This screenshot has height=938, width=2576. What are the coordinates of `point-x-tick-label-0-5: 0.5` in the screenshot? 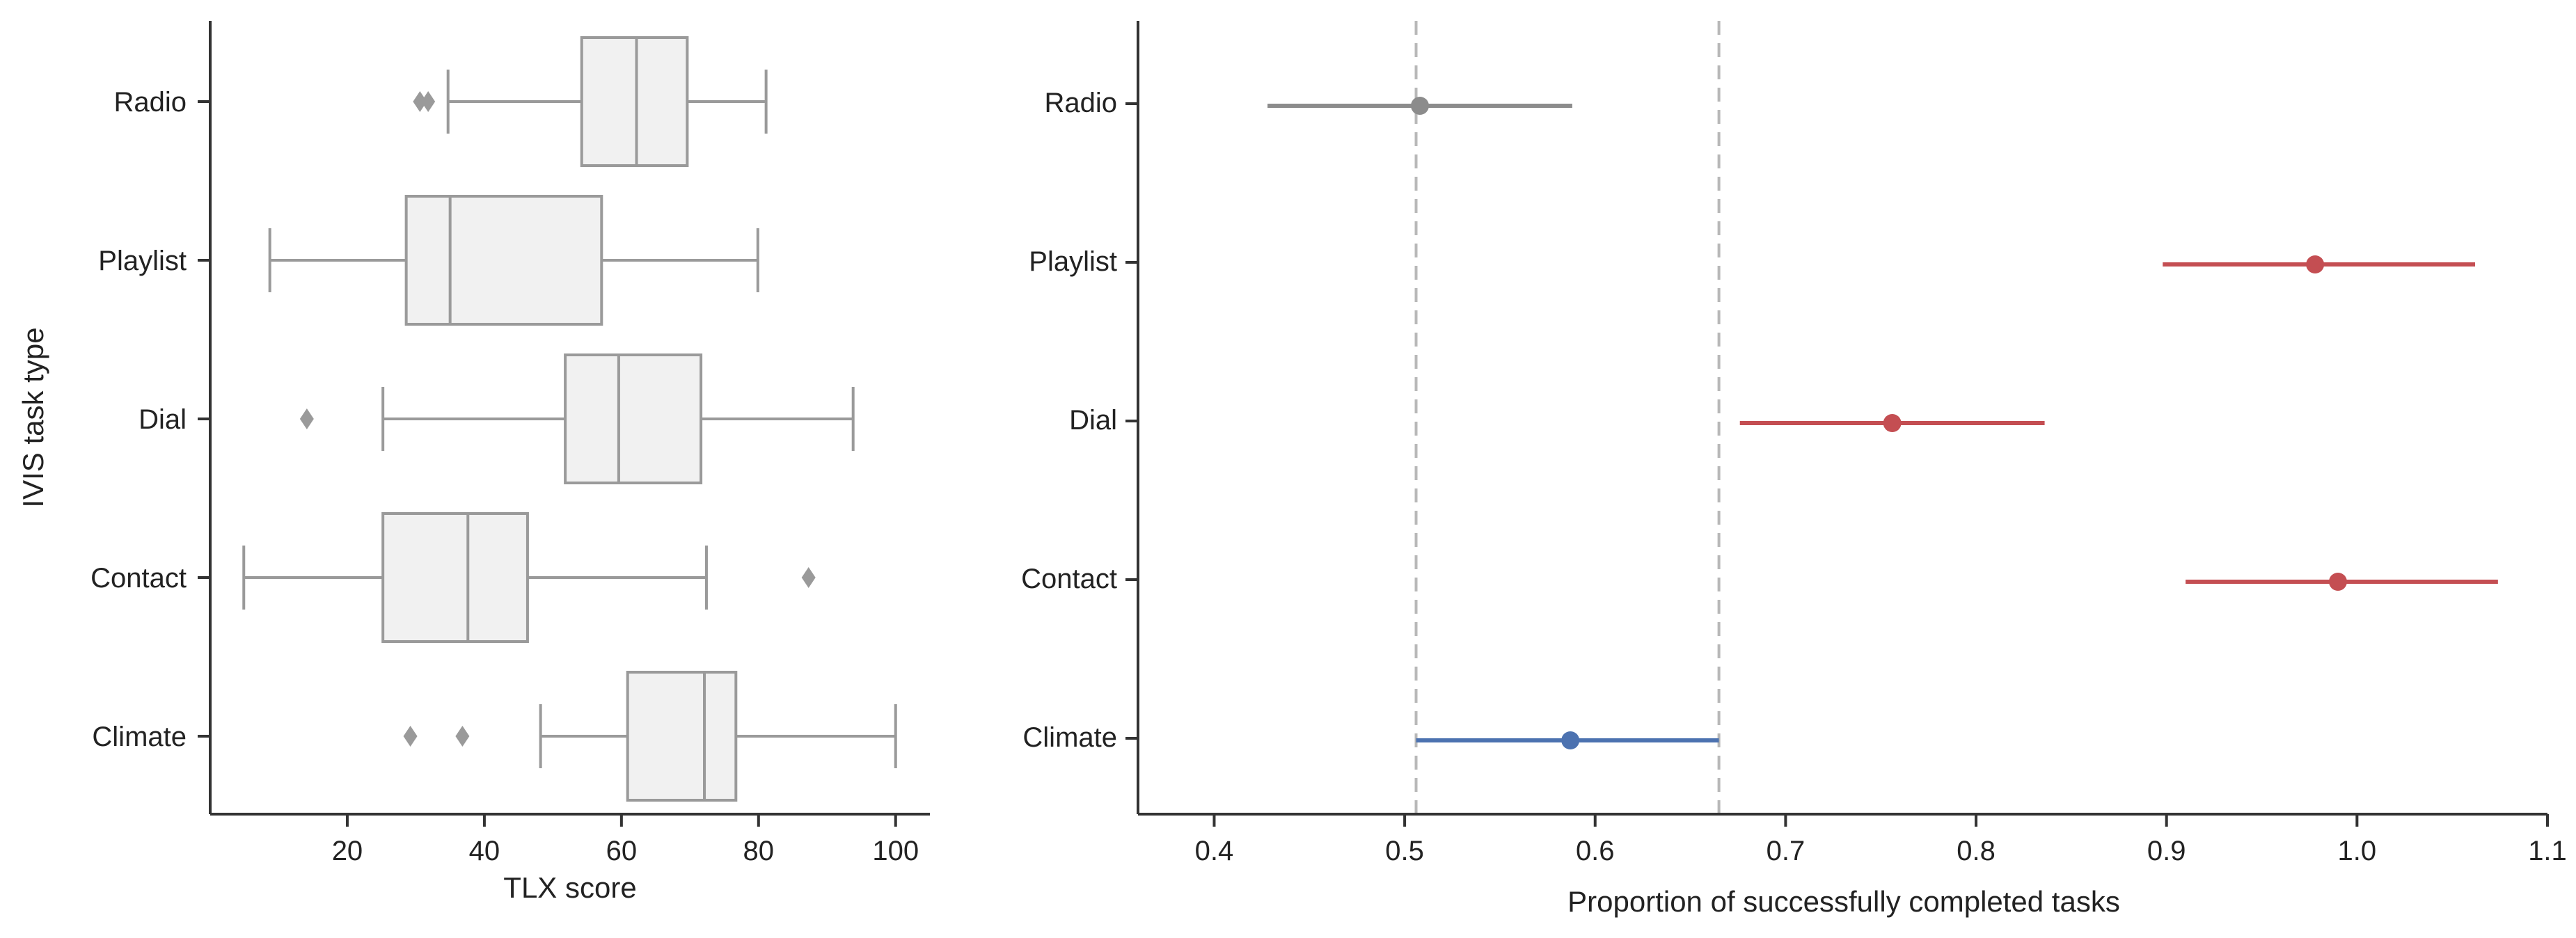 It's located at (1404, 851).